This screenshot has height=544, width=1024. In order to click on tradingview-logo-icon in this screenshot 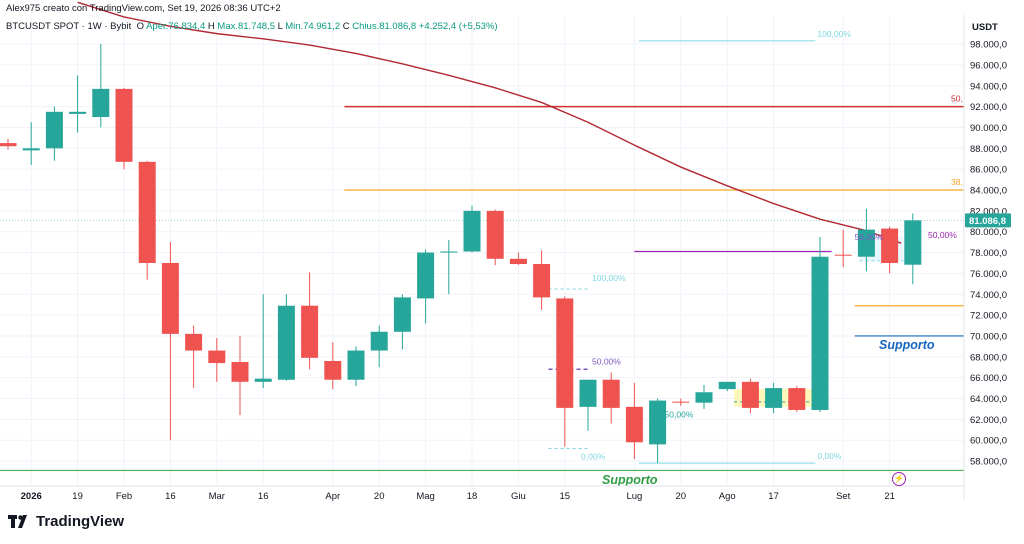, I will do `click(17, 521)`.